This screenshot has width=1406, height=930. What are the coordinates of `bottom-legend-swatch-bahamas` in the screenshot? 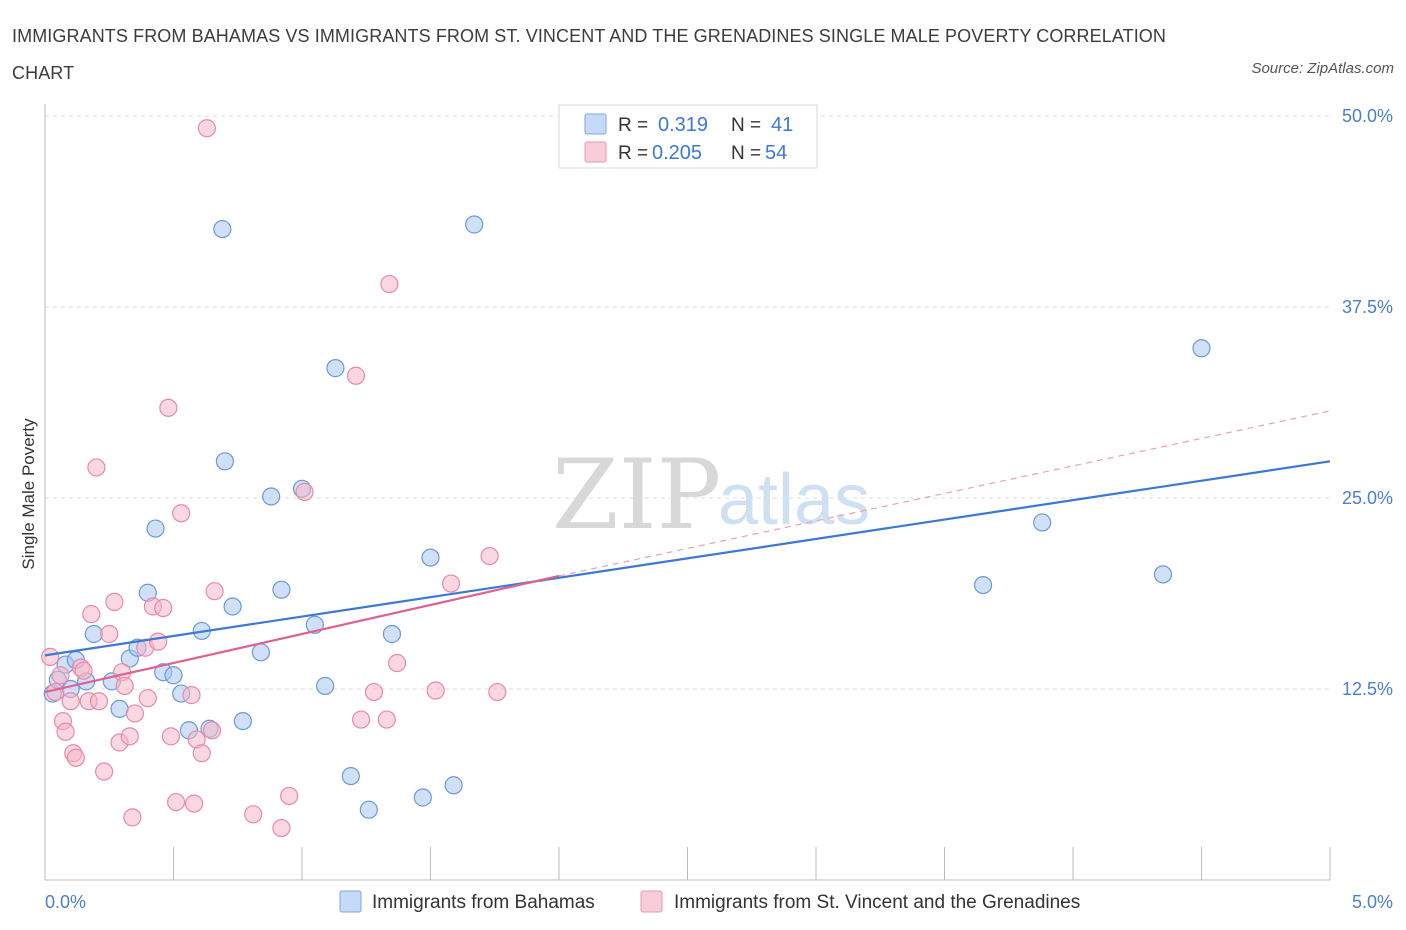 It's located at (350, 901).